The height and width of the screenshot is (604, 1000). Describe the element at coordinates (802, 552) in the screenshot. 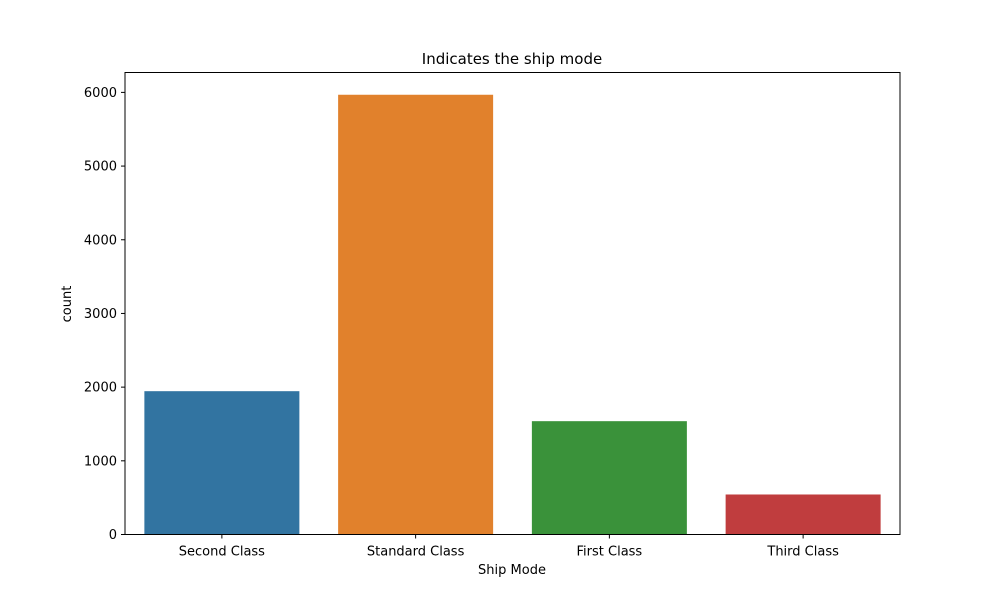

I see `x-tick-label: Third Class` at that location.